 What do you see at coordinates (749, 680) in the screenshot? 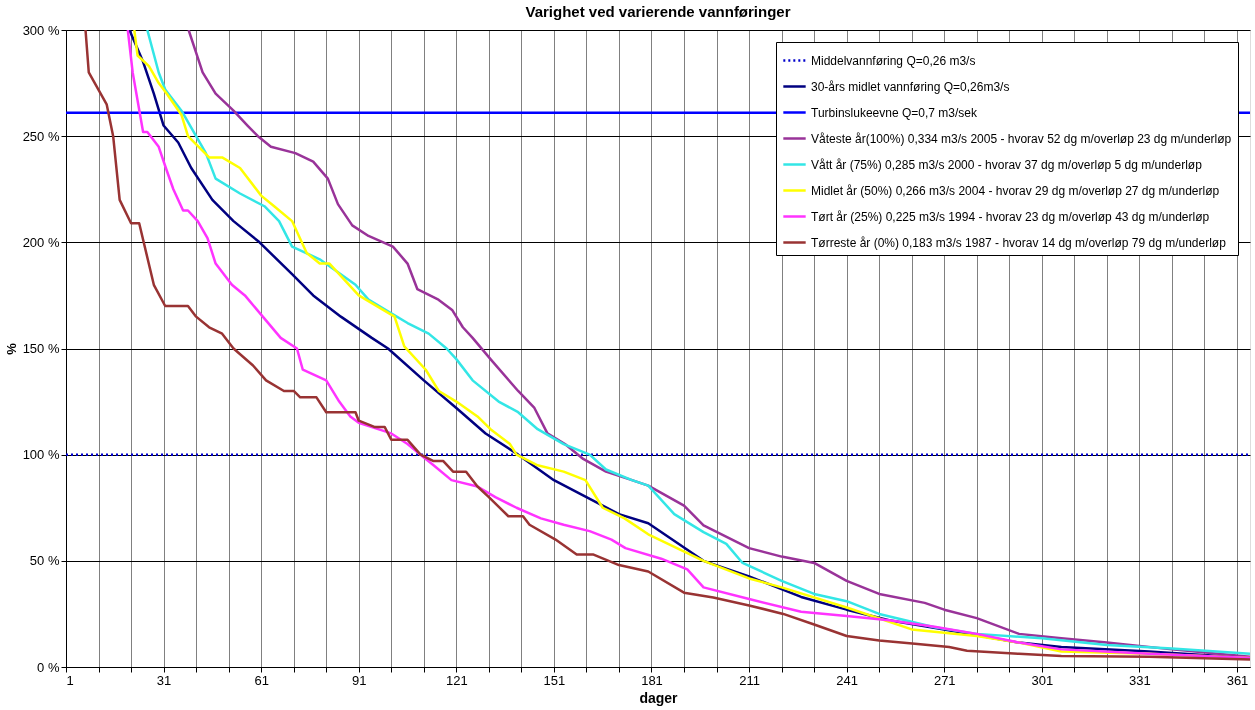
I see `x-tick-label: 211` at bounding box center [749, 680].